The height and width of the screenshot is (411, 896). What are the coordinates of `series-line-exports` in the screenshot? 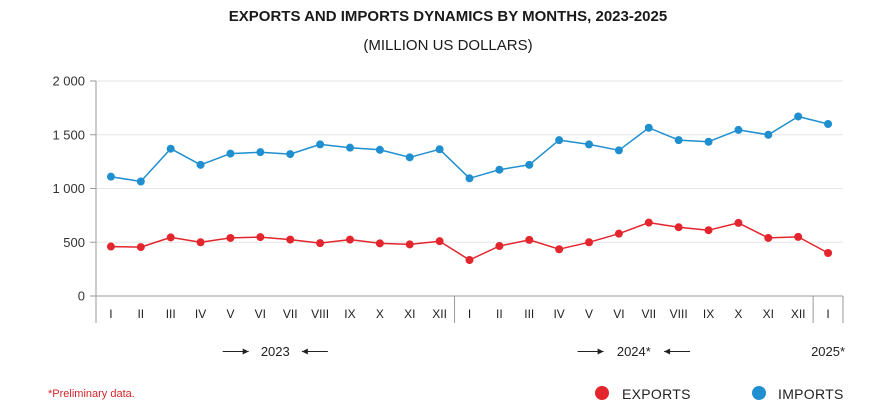 It's located at (469, 241).